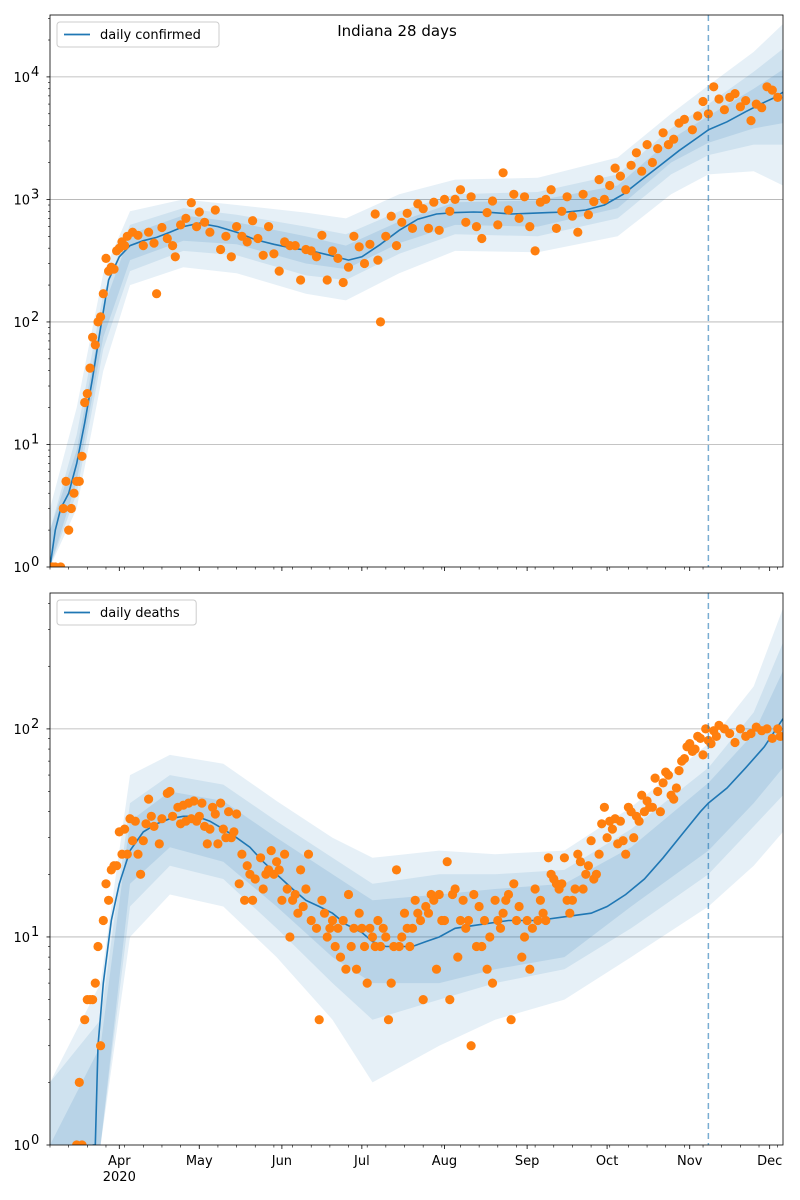 This screenshot has width=800, height=1200. Describe the element at coordinates (769, 1161) in the screenshot. I see `x-tick-label: Dec` at that location.